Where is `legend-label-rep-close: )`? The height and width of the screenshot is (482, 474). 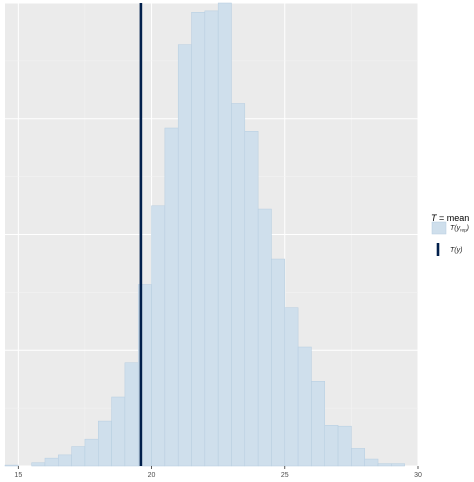 legend-label-rep-close: ) is located at coordinates (467, 228).